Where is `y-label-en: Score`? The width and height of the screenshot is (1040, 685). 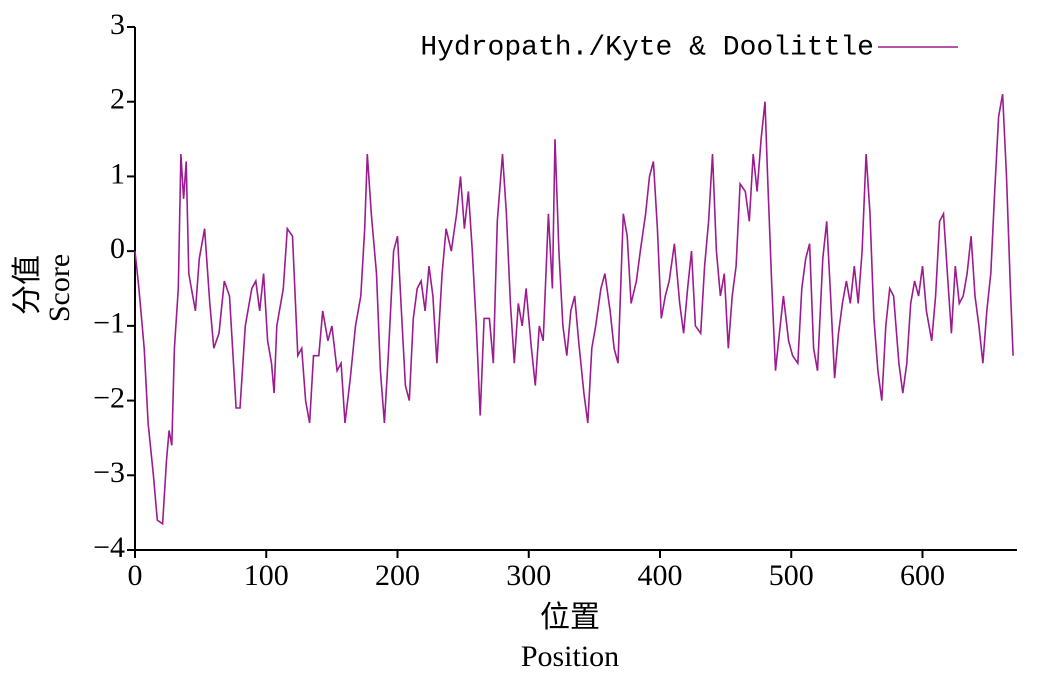 y-label-en: Score is located at coordinates (59, 288).